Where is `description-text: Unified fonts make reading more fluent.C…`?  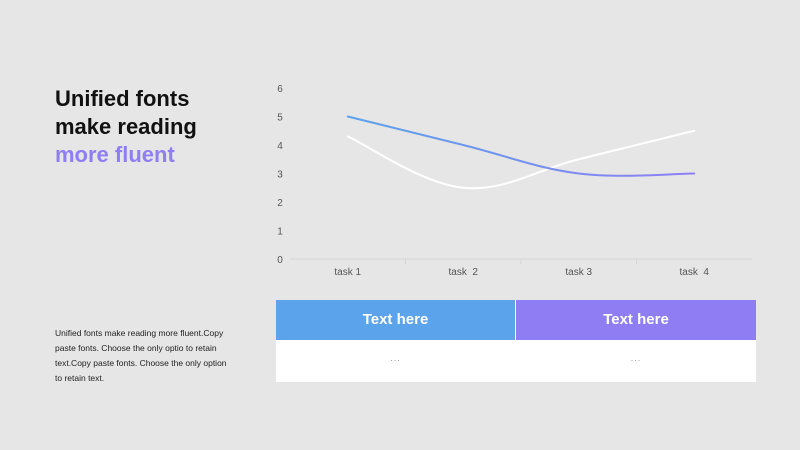 description-text: Unified fonts make reading more fluent.C… is located at coordinates (141, 355).